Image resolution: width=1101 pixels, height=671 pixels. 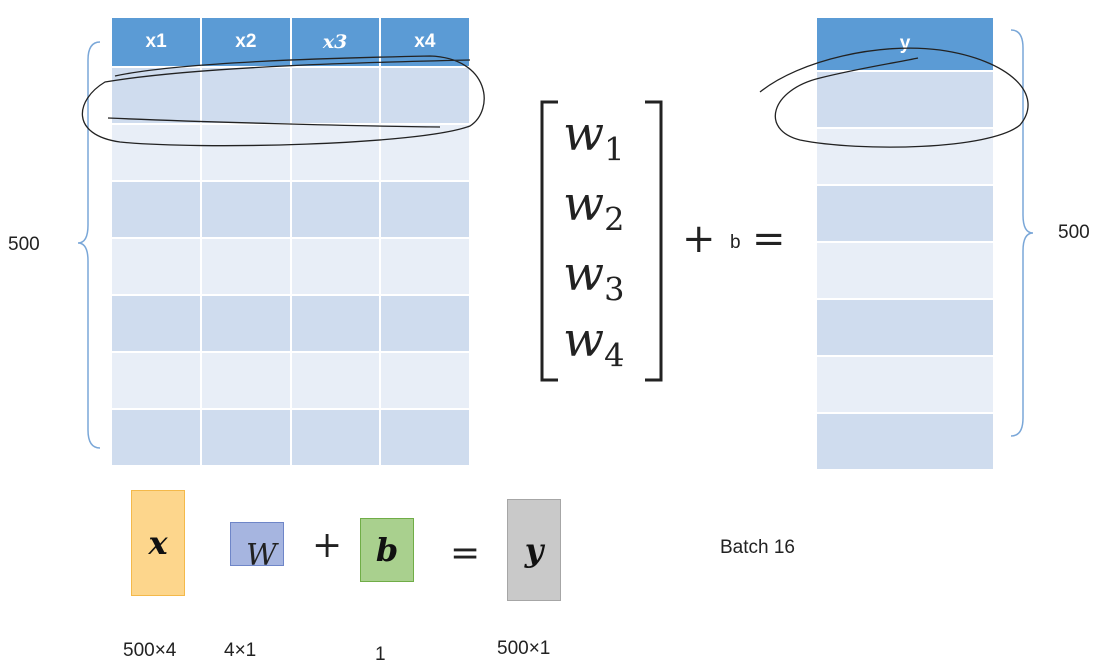 What do you see at coordinates (654, 241) in the screenshot?
I see `matrix-right-bracket-icon` at bounding box center [654, 241].